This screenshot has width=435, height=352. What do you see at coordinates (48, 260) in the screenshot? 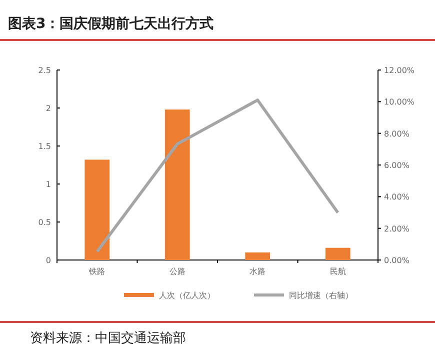
I see `y-tick-label: 0` at bounding box center [48, 260].